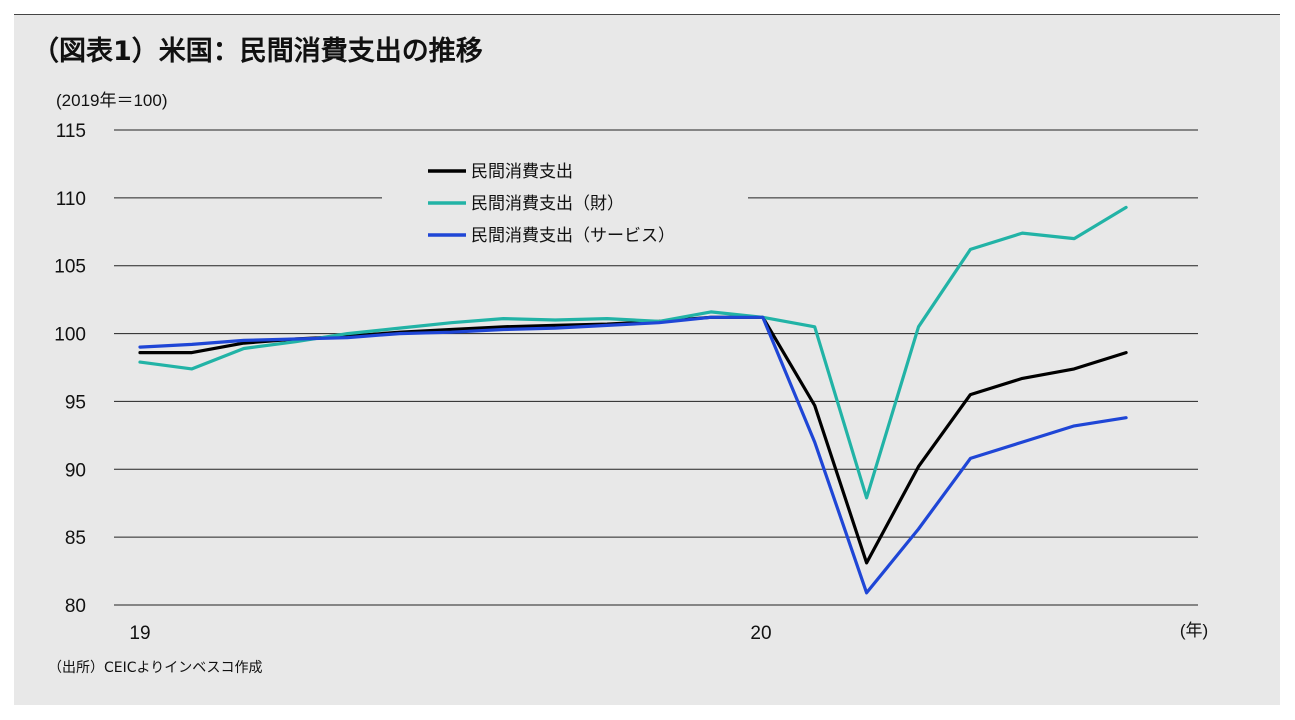 This screenshot has height=720, width=1295. I want to click on y-tick-label-110: 110, so click(71, 199).